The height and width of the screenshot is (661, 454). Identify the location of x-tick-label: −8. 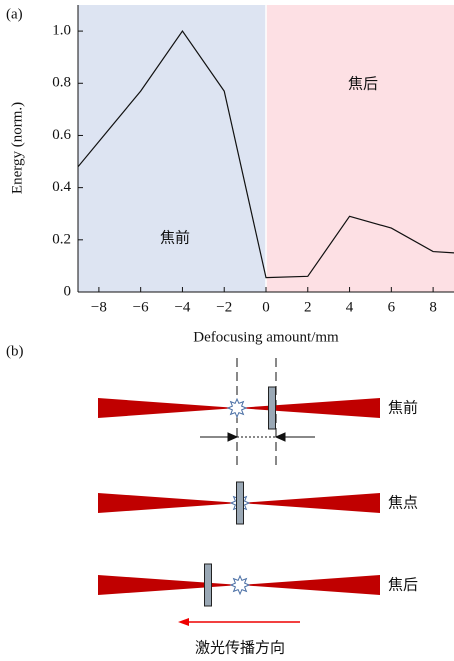
(99, 307).